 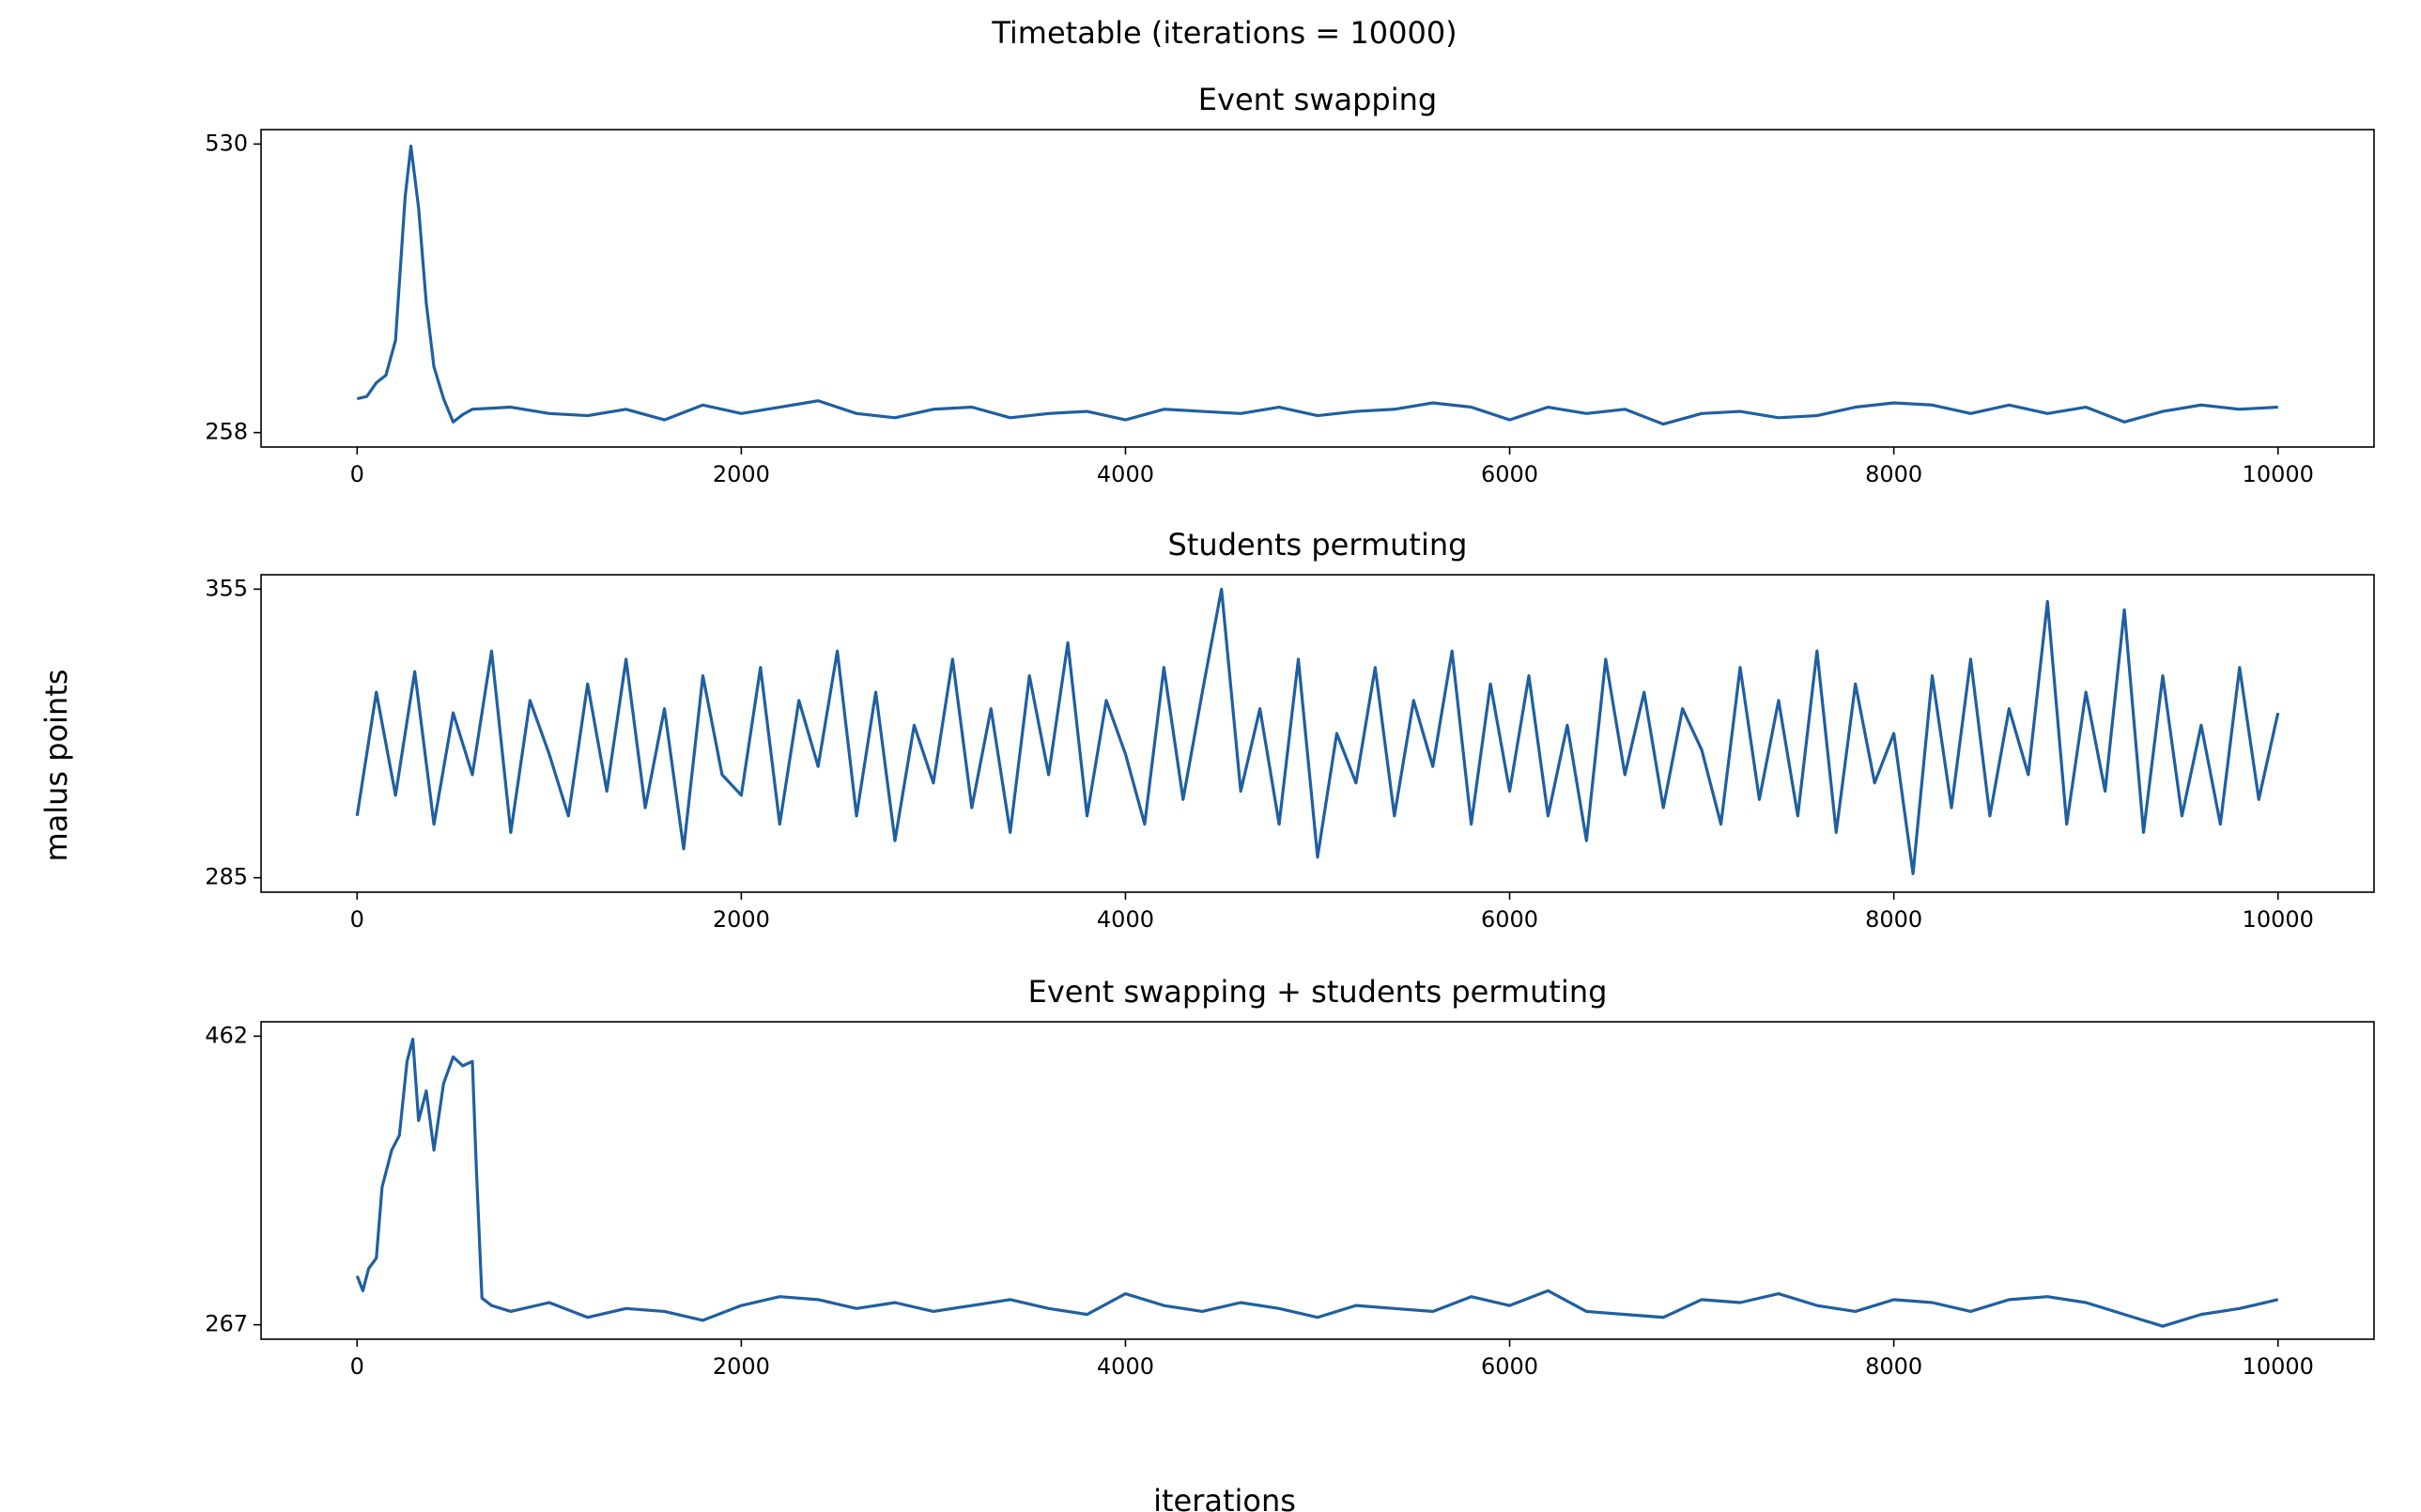 I want to click on y-tick-label: 267, so click(x=226, y=1324).